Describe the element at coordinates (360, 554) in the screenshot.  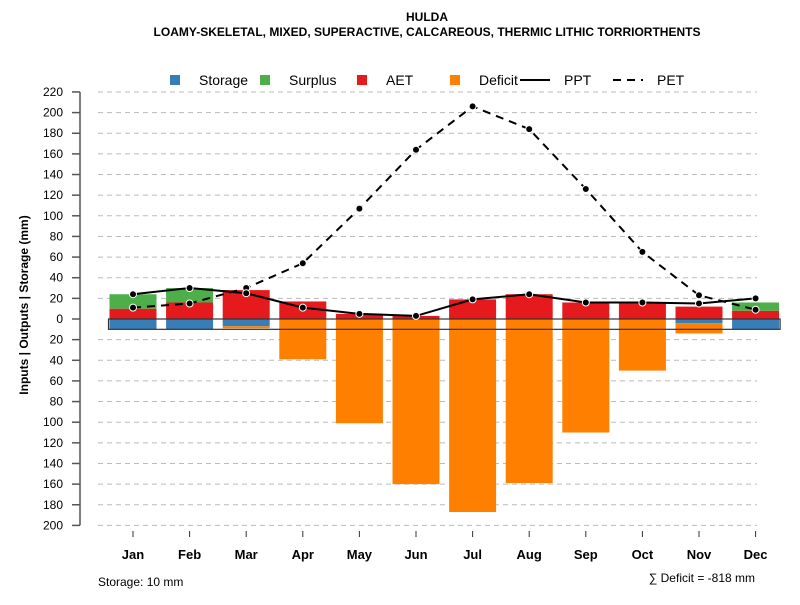
I see `x-tick-label: May` at that location.